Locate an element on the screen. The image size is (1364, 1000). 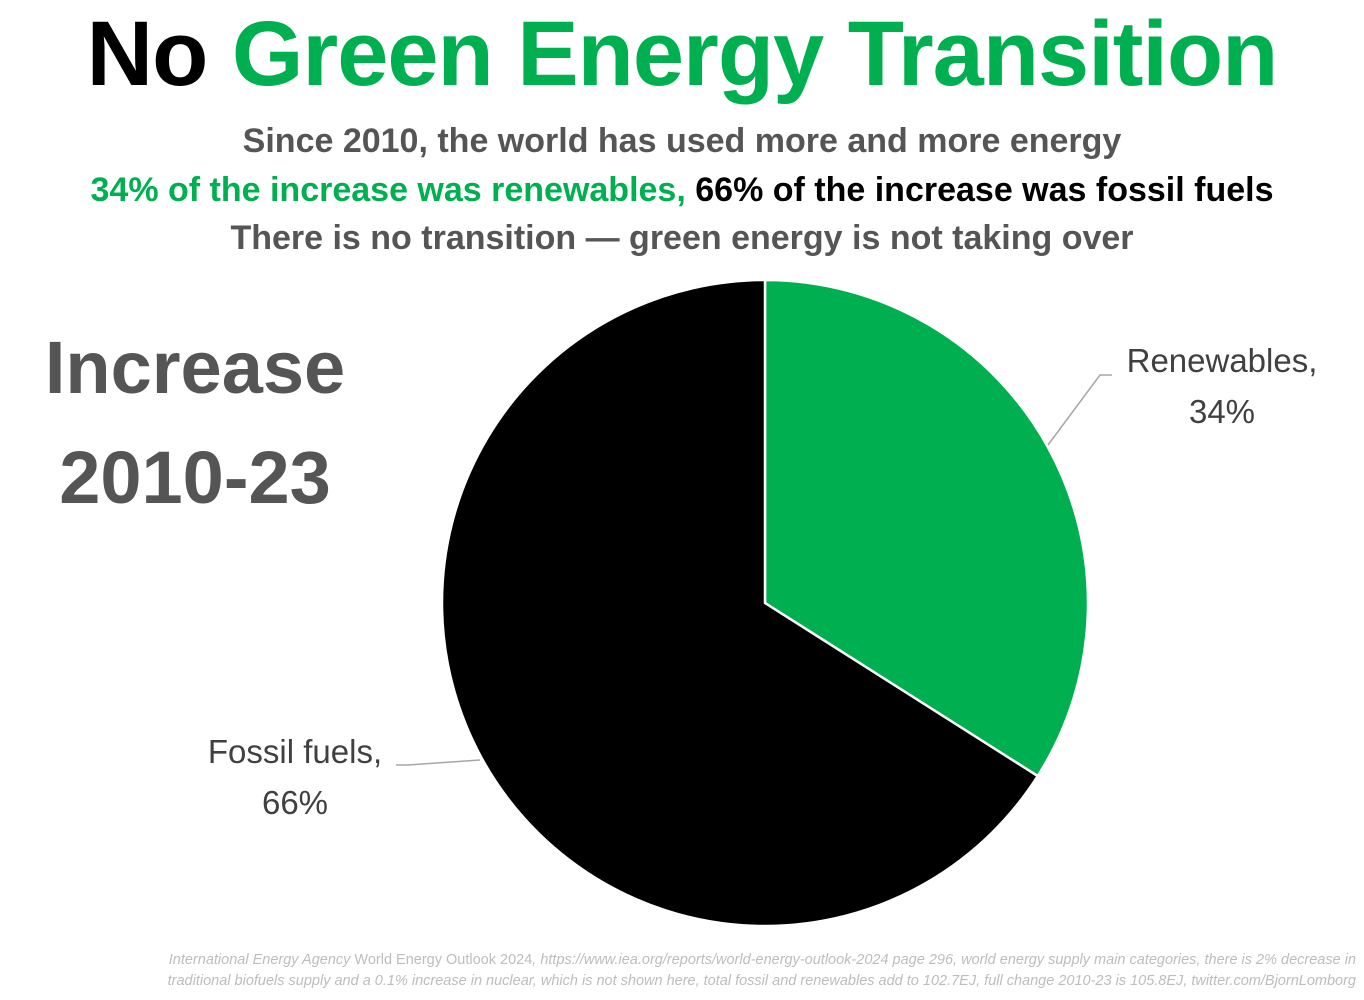
title-no: No is located at coordinates (147, 54).